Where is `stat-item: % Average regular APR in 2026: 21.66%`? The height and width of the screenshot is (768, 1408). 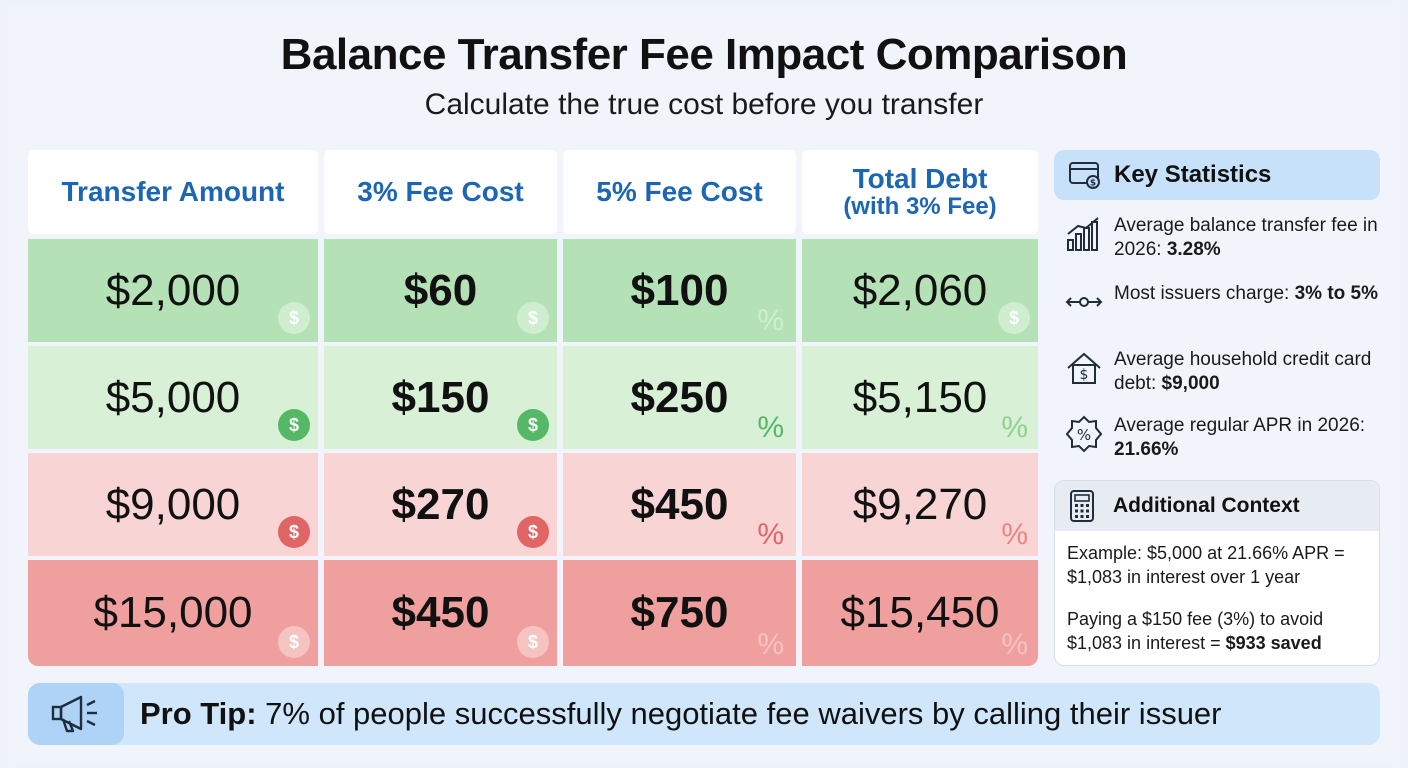 stat-item: % Average regular APR in 2026: 21.66% is located at coordinates (1222, 438).